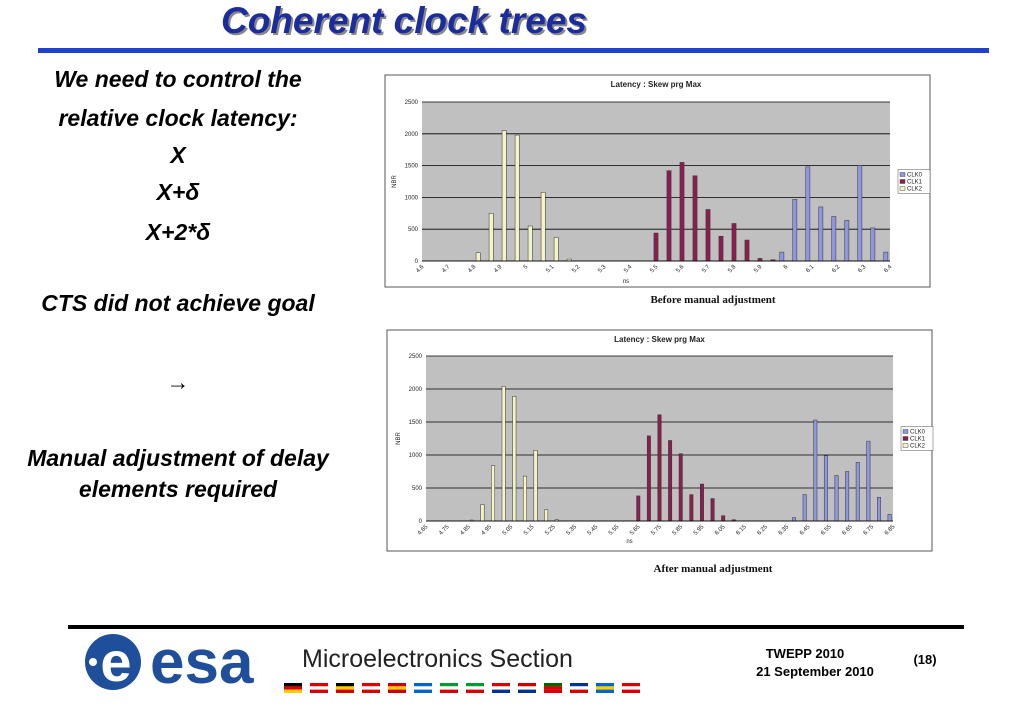 The height and width of the screenshot is (708, 1023). What do you see at coordinates (516, 627) in the screenshot?
I see `footer-rule` at bounding box center [516, 627].